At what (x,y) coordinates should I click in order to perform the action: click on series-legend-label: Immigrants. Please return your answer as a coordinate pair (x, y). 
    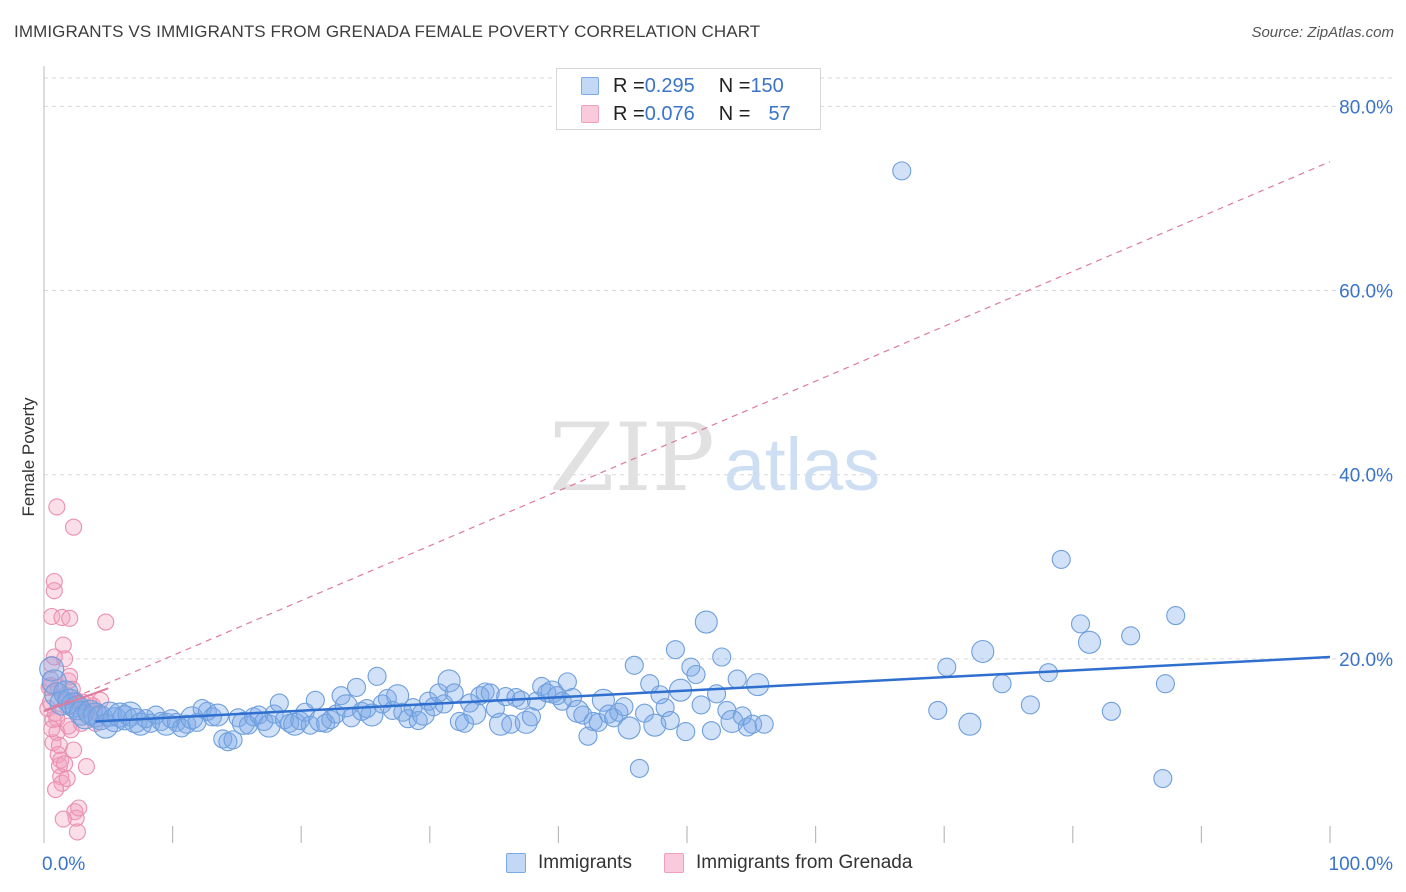
    Looking at the image, I should click on (585, 862).